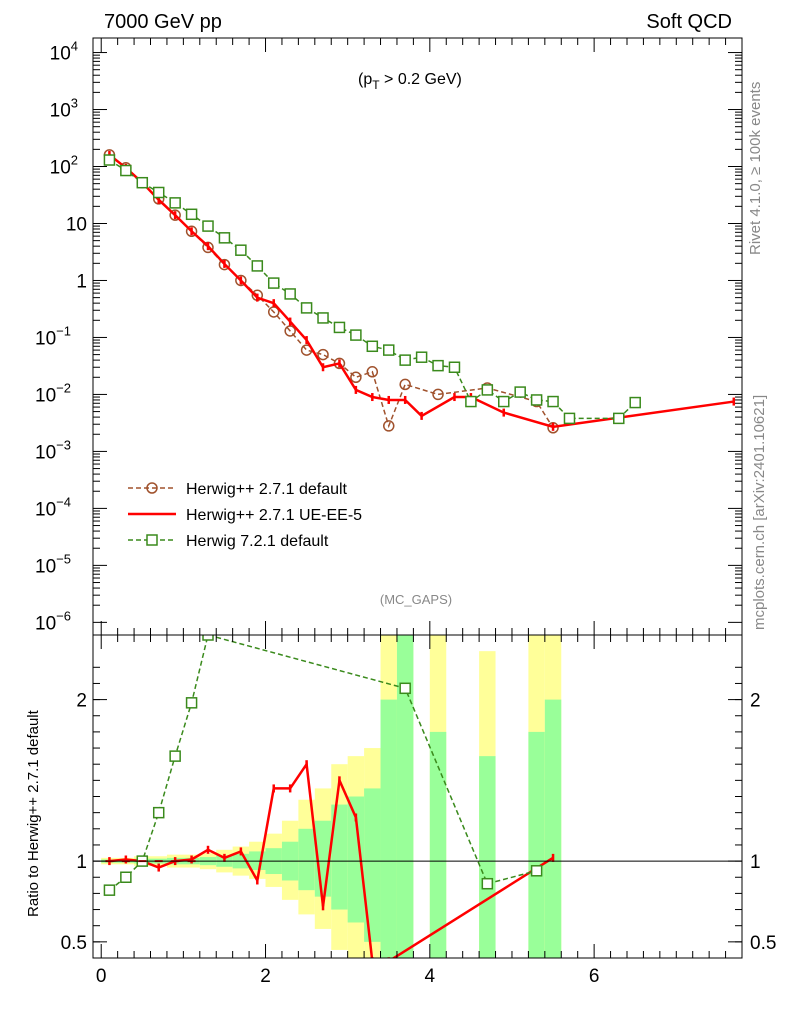  What do you see at coordinates (274, 515) in the screenshot?
I see `legend-label-ue: Herwig++ 2.7.1 UE-EE-5` at bounding box center [274, 515].